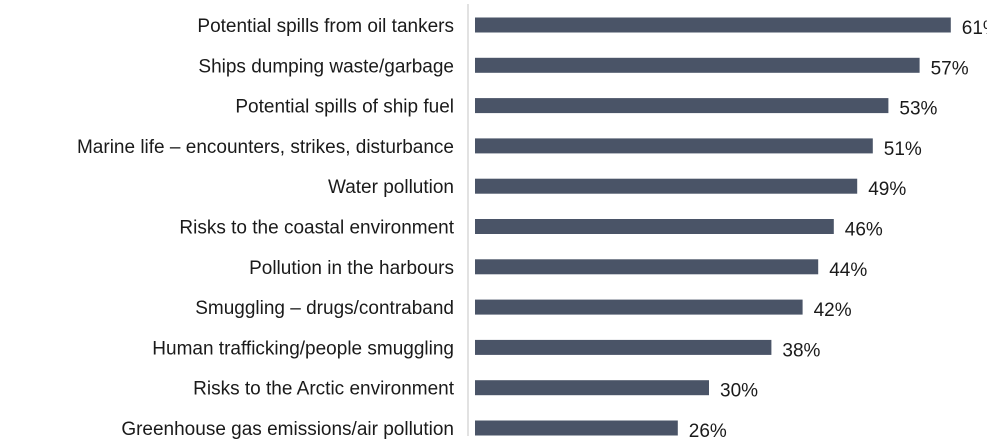  I want to click on value-label: 61%, so click(974, 28).